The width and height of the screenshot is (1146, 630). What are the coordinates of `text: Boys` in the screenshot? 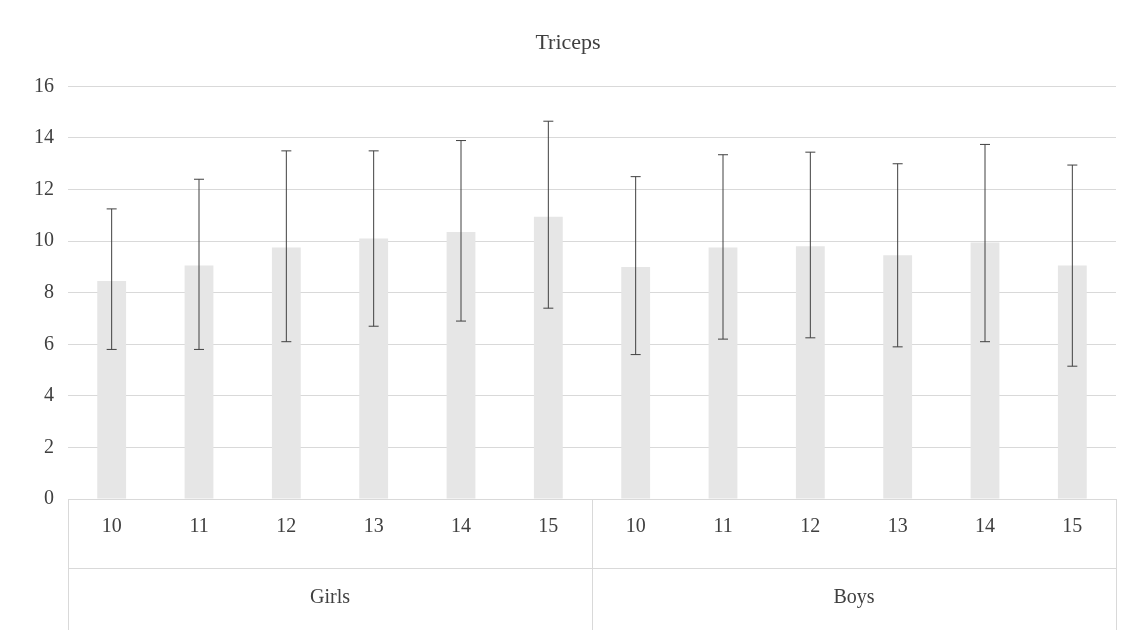 It's located at (854, 597).